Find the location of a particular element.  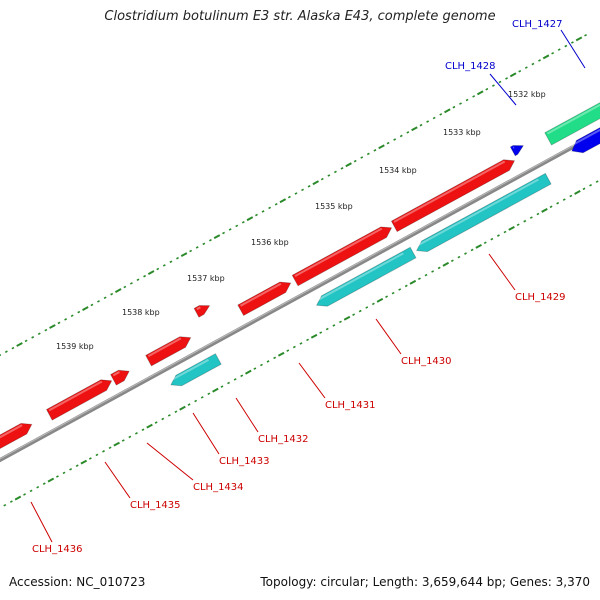

gene-label: CLH_1434 is located at coordinates (218, 487).